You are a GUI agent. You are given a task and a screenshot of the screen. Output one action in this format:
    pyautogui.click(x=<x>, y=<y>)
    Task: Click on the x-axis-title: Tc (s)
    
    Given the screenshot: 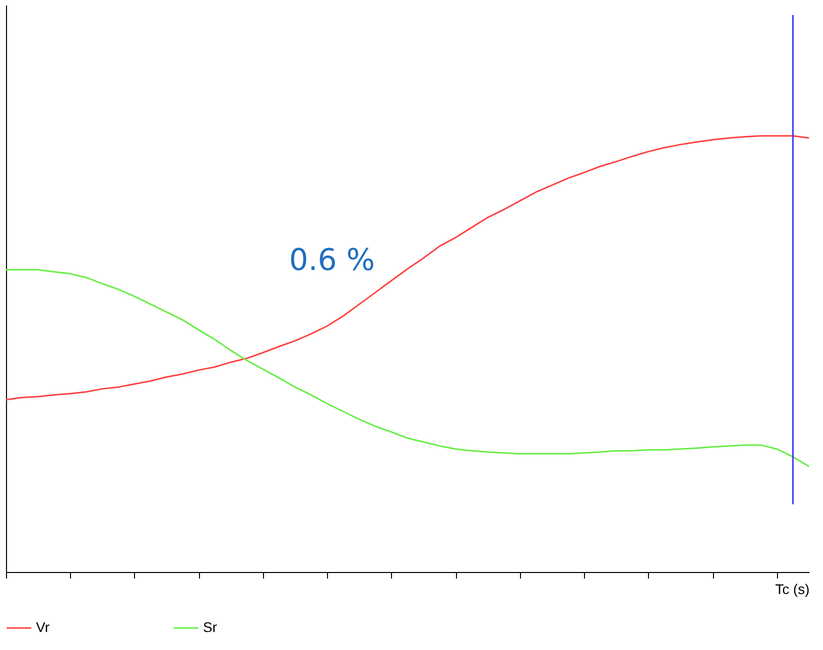 What is the action you would take?
    pyautogui.click(x=792, y=589)
    